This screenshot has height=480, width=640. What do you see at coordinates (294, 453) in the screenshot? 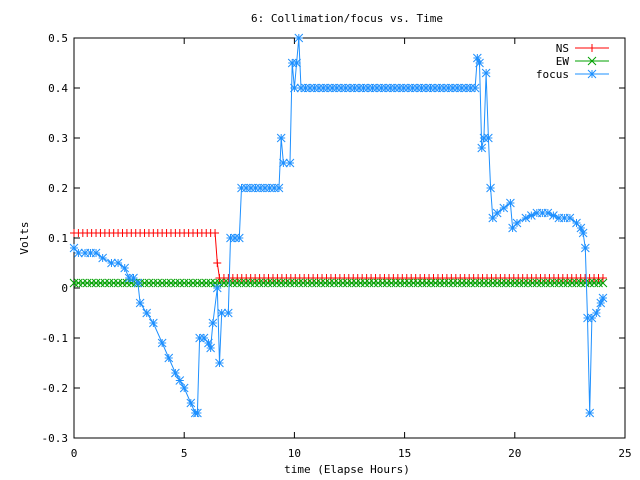
I see `x-tick-label: 10` at bounding box center [294, 453].